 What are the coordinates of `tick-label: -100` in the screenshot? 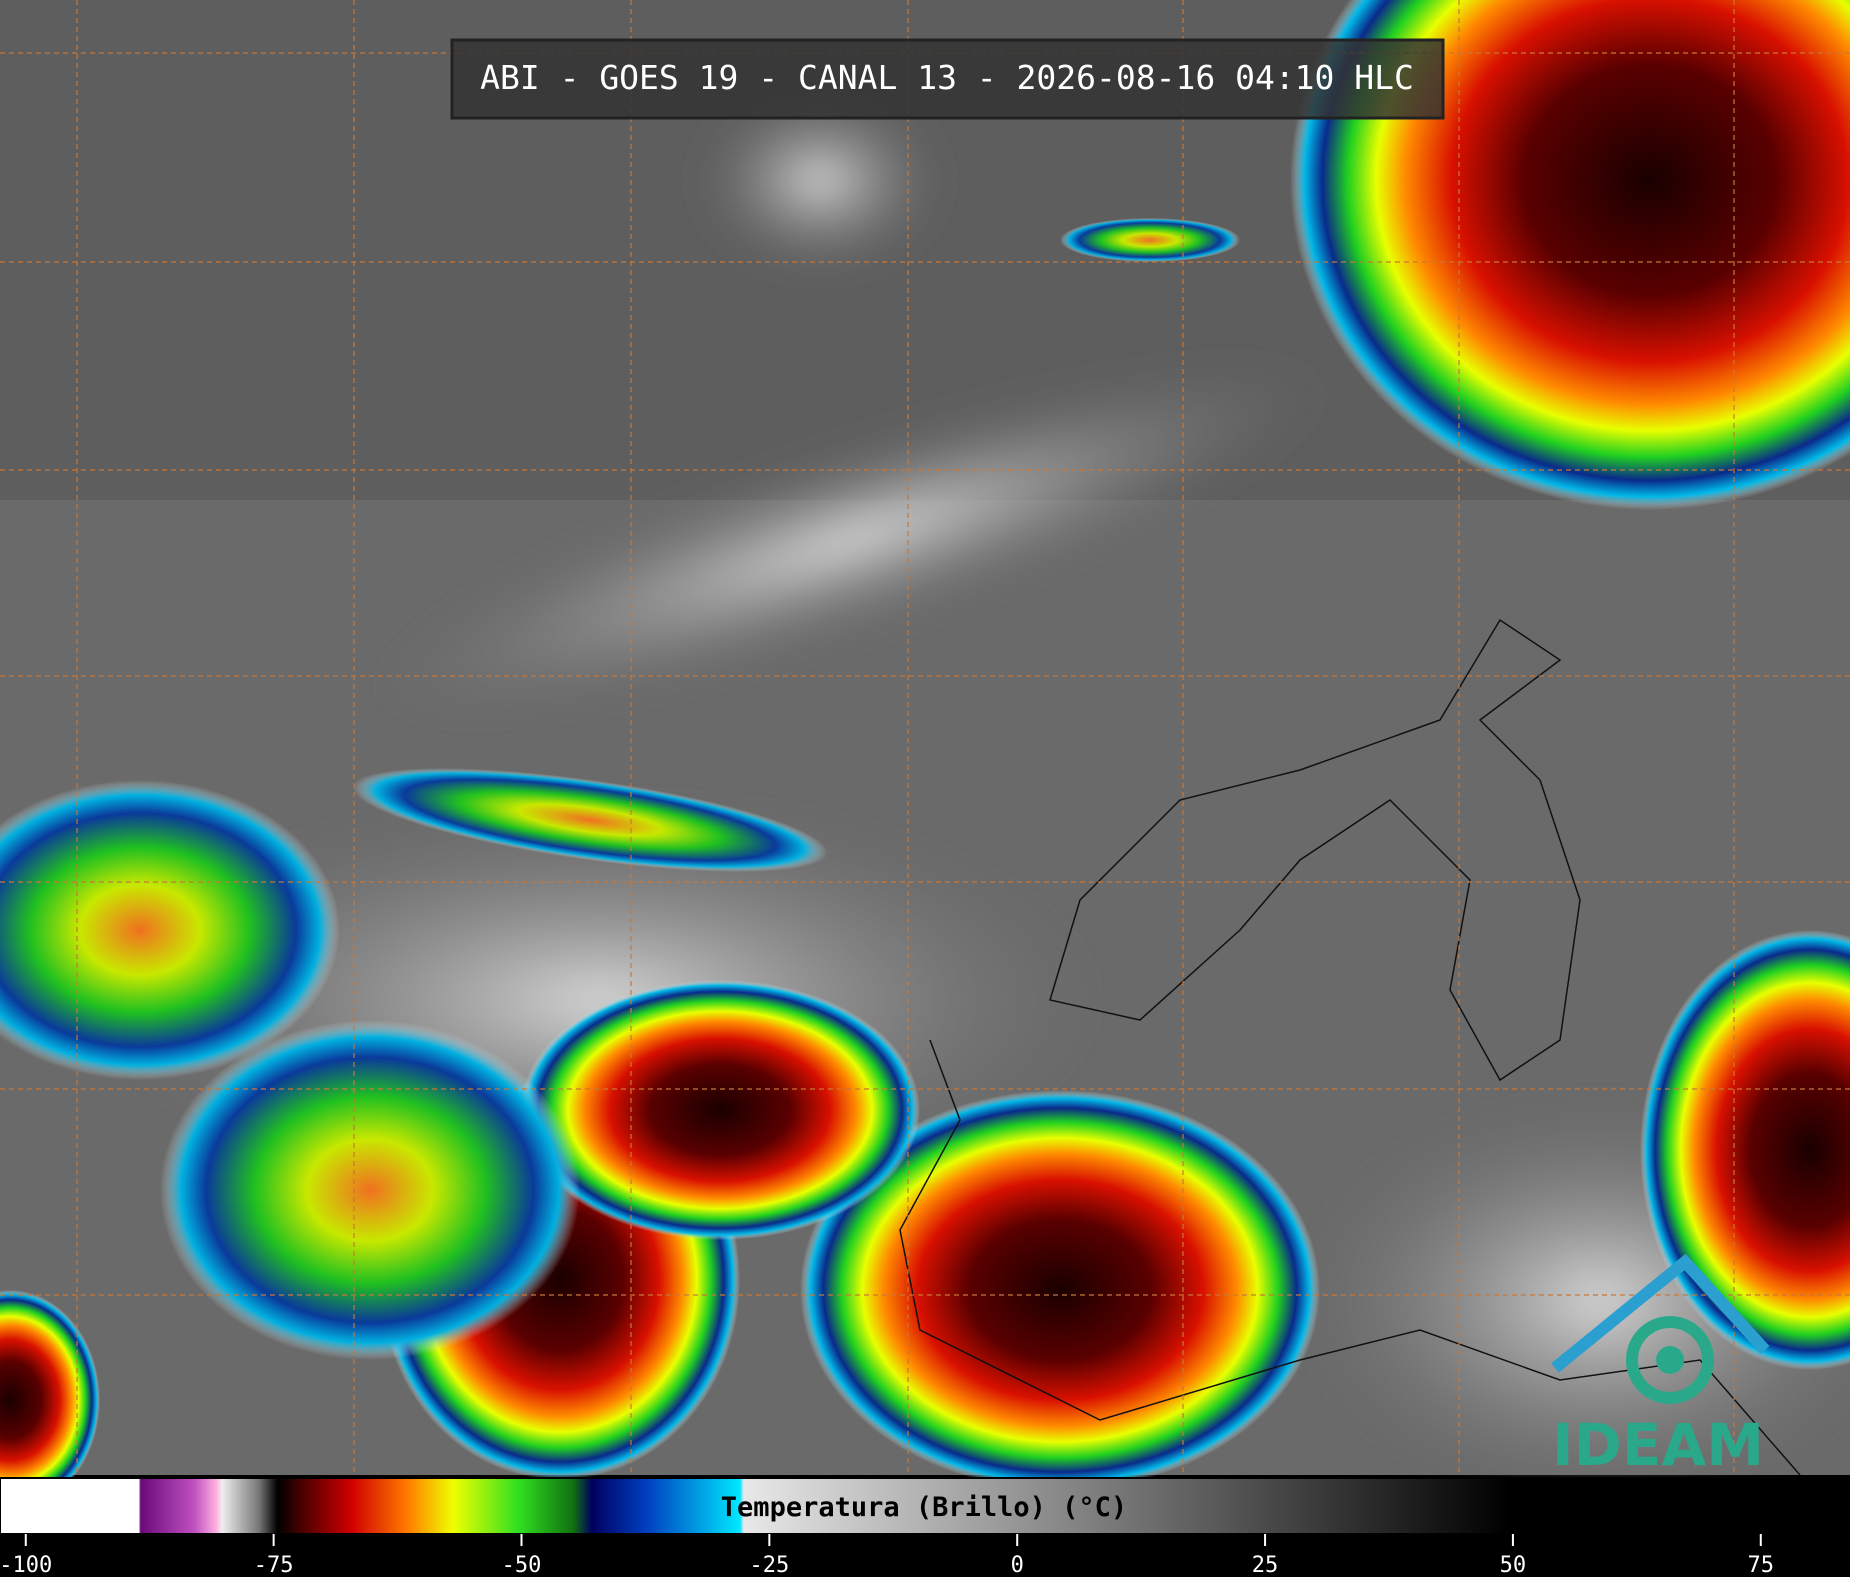 It's located at (26, 1565).